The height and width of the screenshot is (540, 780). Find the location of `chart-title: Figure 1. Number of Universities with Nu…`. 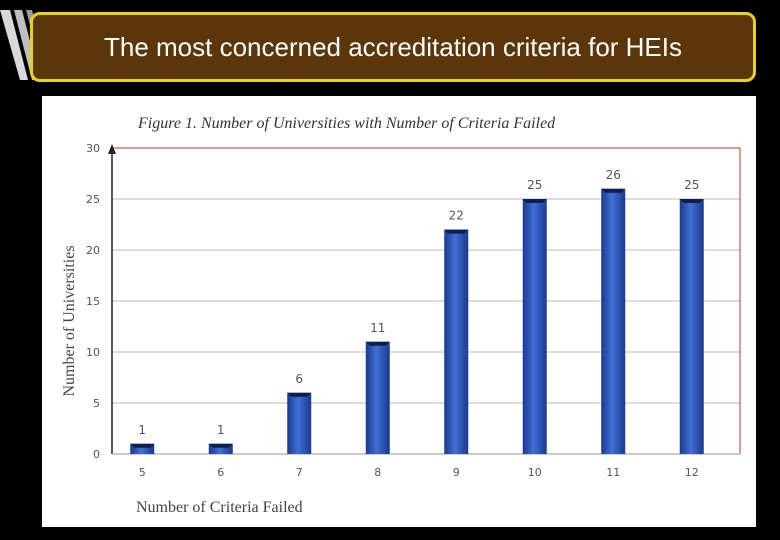

chart-title: Figure 1. Number of Universities with Nu… is located at coordinates (346, 123).